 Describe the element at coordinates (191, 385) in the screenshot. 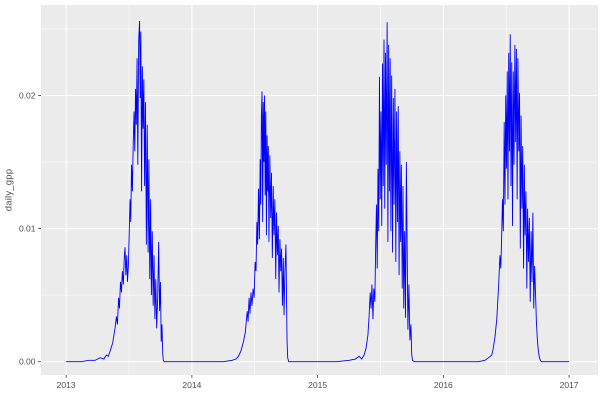

I see `x-tick-label: 2014` at that location.